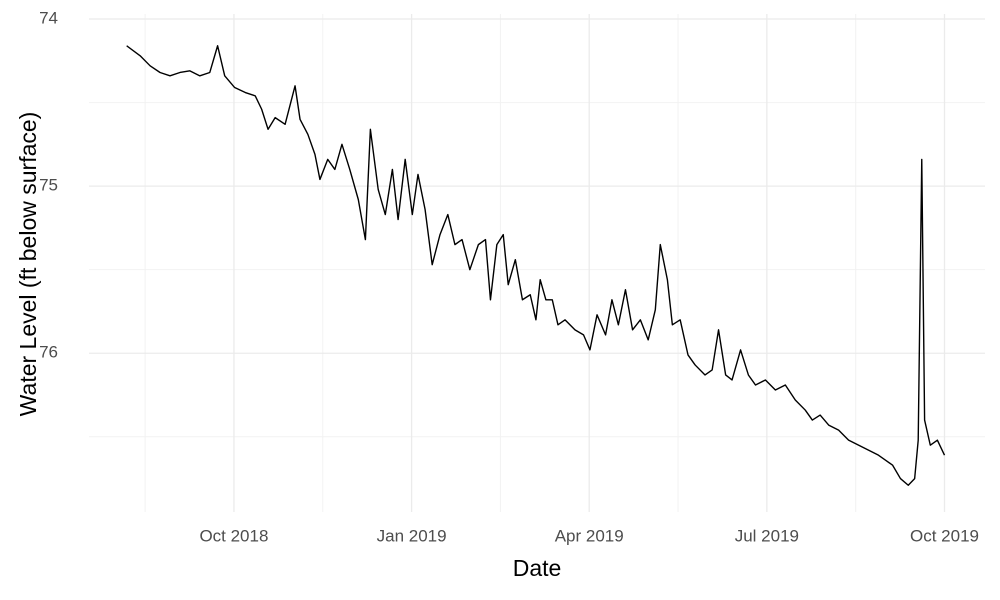 Image resolution: width=1000 pixels, height=600 pixels. I want to click on y-tick-label: 74, so click(48, 17).